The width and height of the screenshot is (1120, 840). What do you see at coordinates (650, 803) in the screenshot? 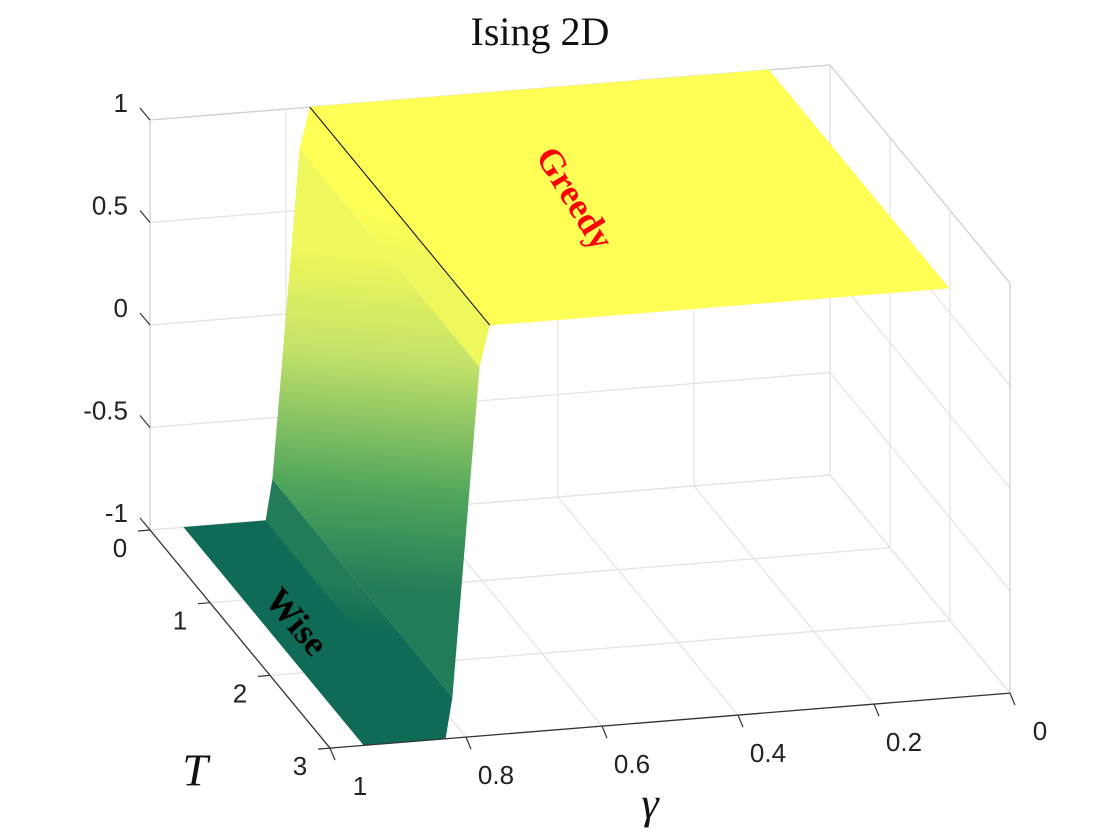
I see `x-axis-label: γ` at bounding box center [650, 803].